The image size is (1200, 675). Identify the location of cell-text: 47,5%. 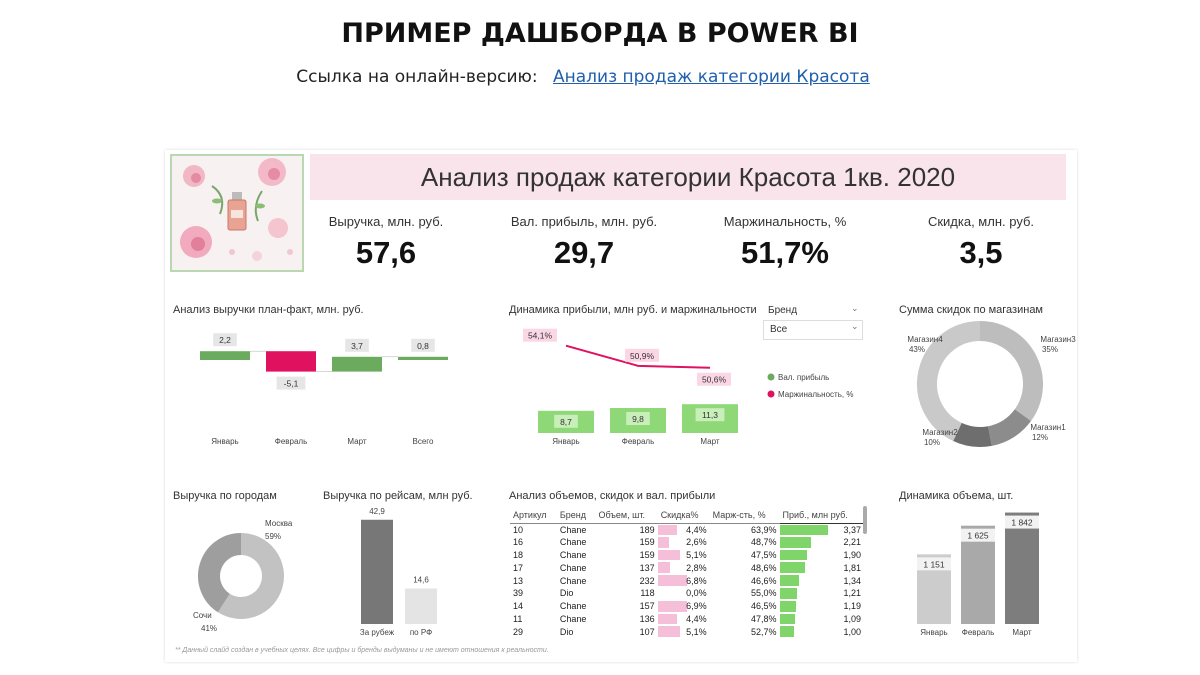
(763, 554).